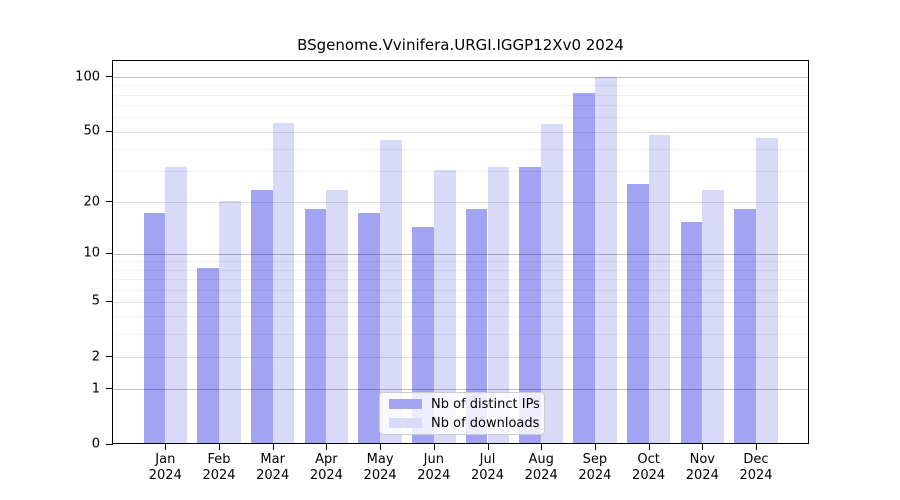 The width and height of the screenshot is (900, 500). I want to click on bar-ips-jul, so click(476, 325).